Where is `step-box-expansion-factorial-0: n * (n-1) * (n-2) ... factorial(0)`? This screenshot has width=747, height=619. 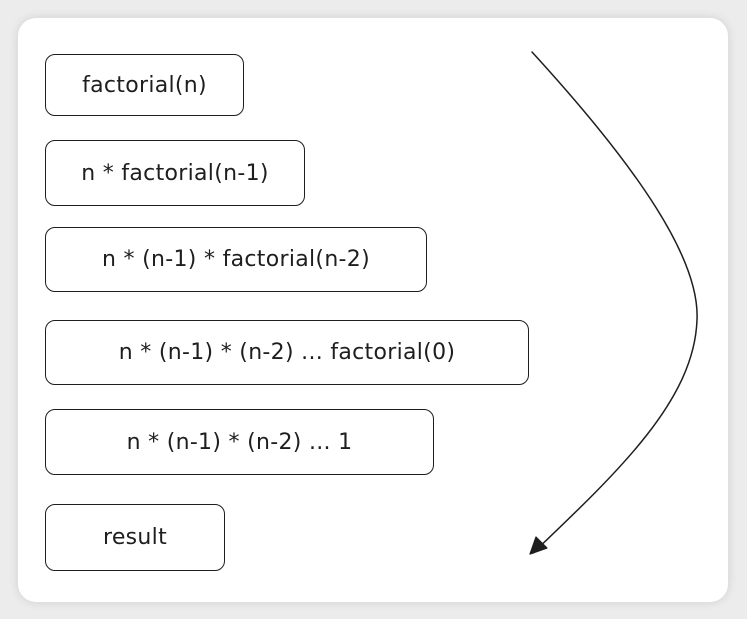 step-box-expansion-factorial-0: n * (n-1) * (n-2) ... factorial(0) is located at coordinates (287, 352).